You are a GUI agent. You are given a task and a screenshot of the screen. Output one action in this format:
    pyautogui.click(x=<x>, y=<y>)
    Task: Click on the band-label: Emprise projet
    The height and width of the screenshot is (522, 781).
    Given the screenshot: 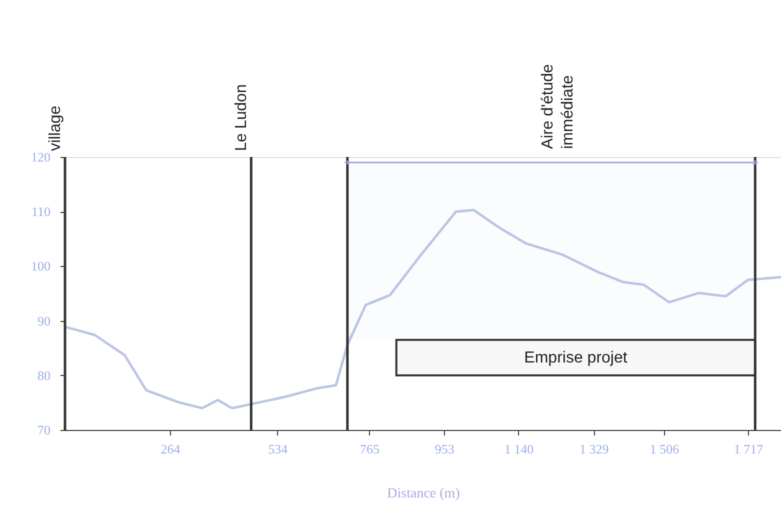 What is the action you would take?
    pyautogui.click(x=576, y=358)
    